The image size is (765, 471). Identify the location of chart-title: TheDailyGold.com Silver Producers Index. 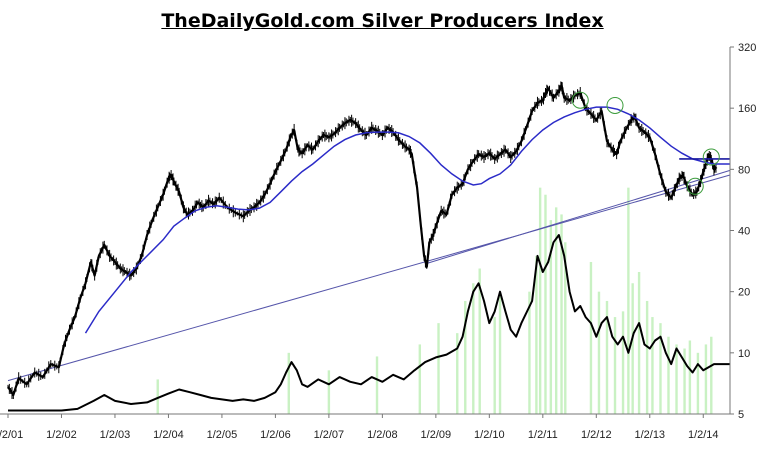
(382, 21).